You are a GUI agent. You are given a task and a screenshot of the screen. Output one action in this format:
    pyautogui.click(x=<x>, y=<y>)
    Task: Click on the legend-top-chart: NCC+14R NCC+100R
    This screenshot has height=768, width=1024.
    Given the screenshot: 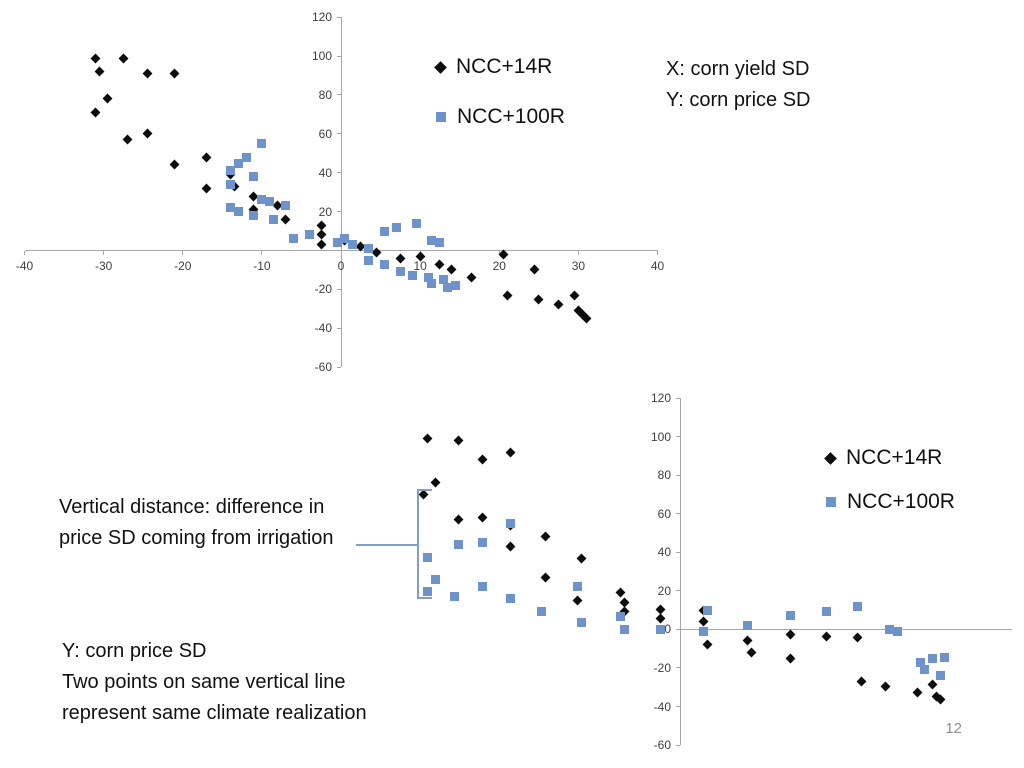 What is the action you would take?
    pyautogui.click(x=499, y=105)
    